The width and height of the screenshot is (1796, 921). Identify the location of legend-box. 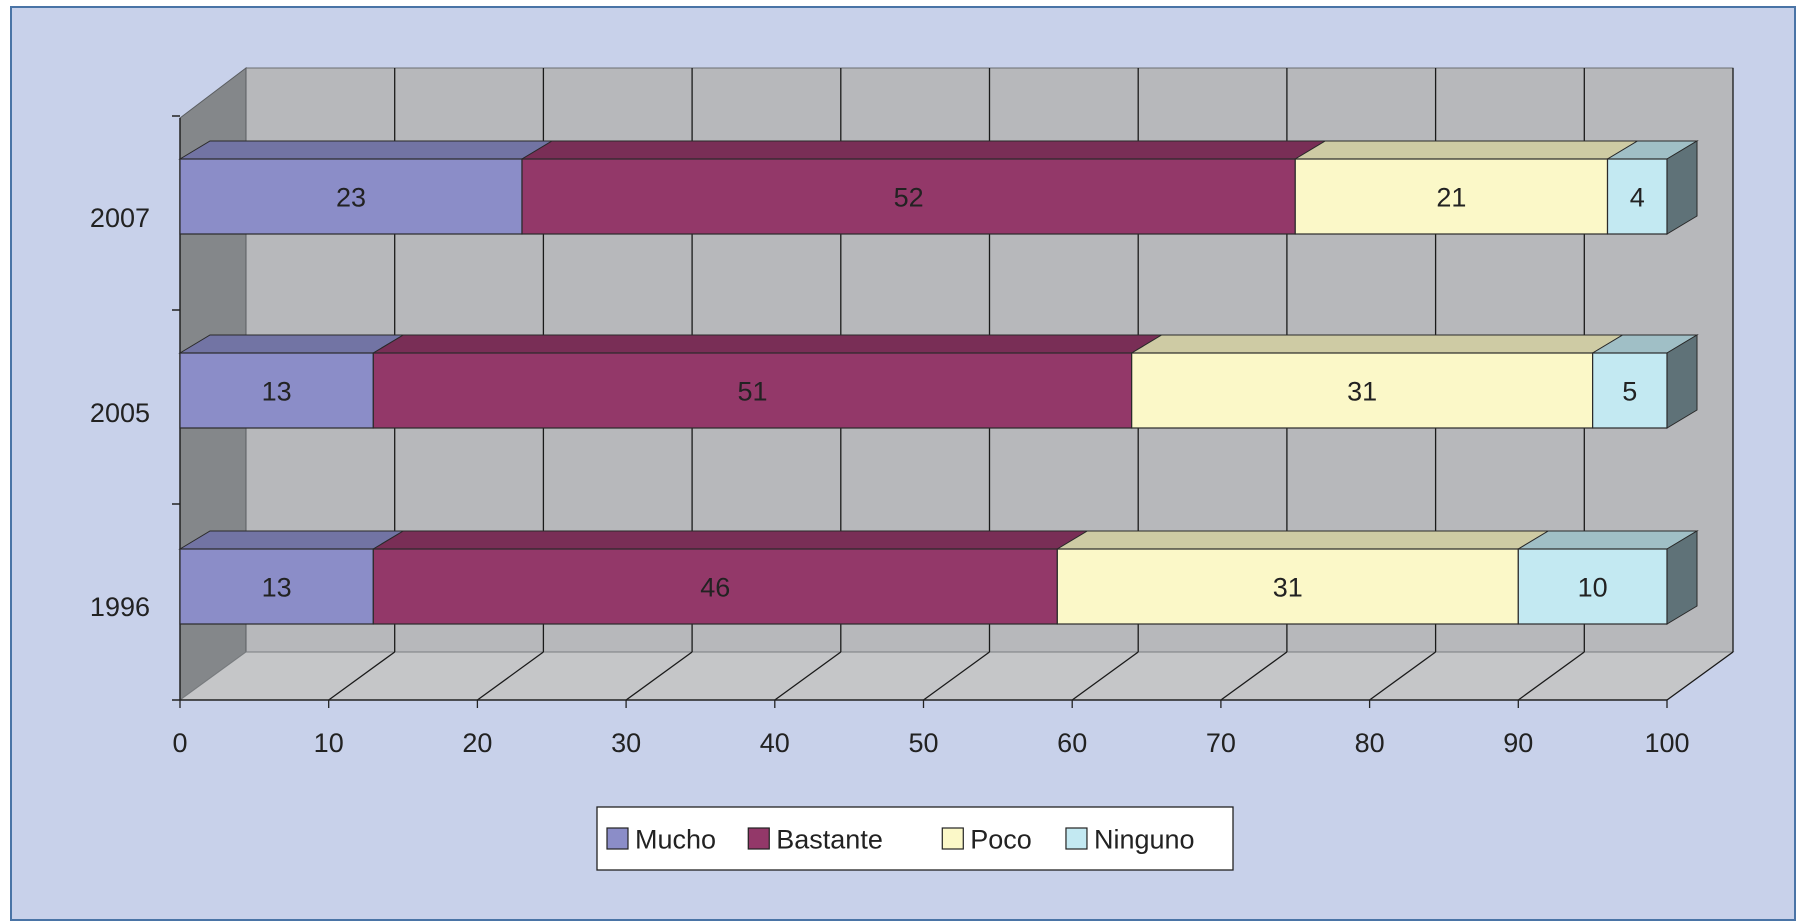
(915, 838).